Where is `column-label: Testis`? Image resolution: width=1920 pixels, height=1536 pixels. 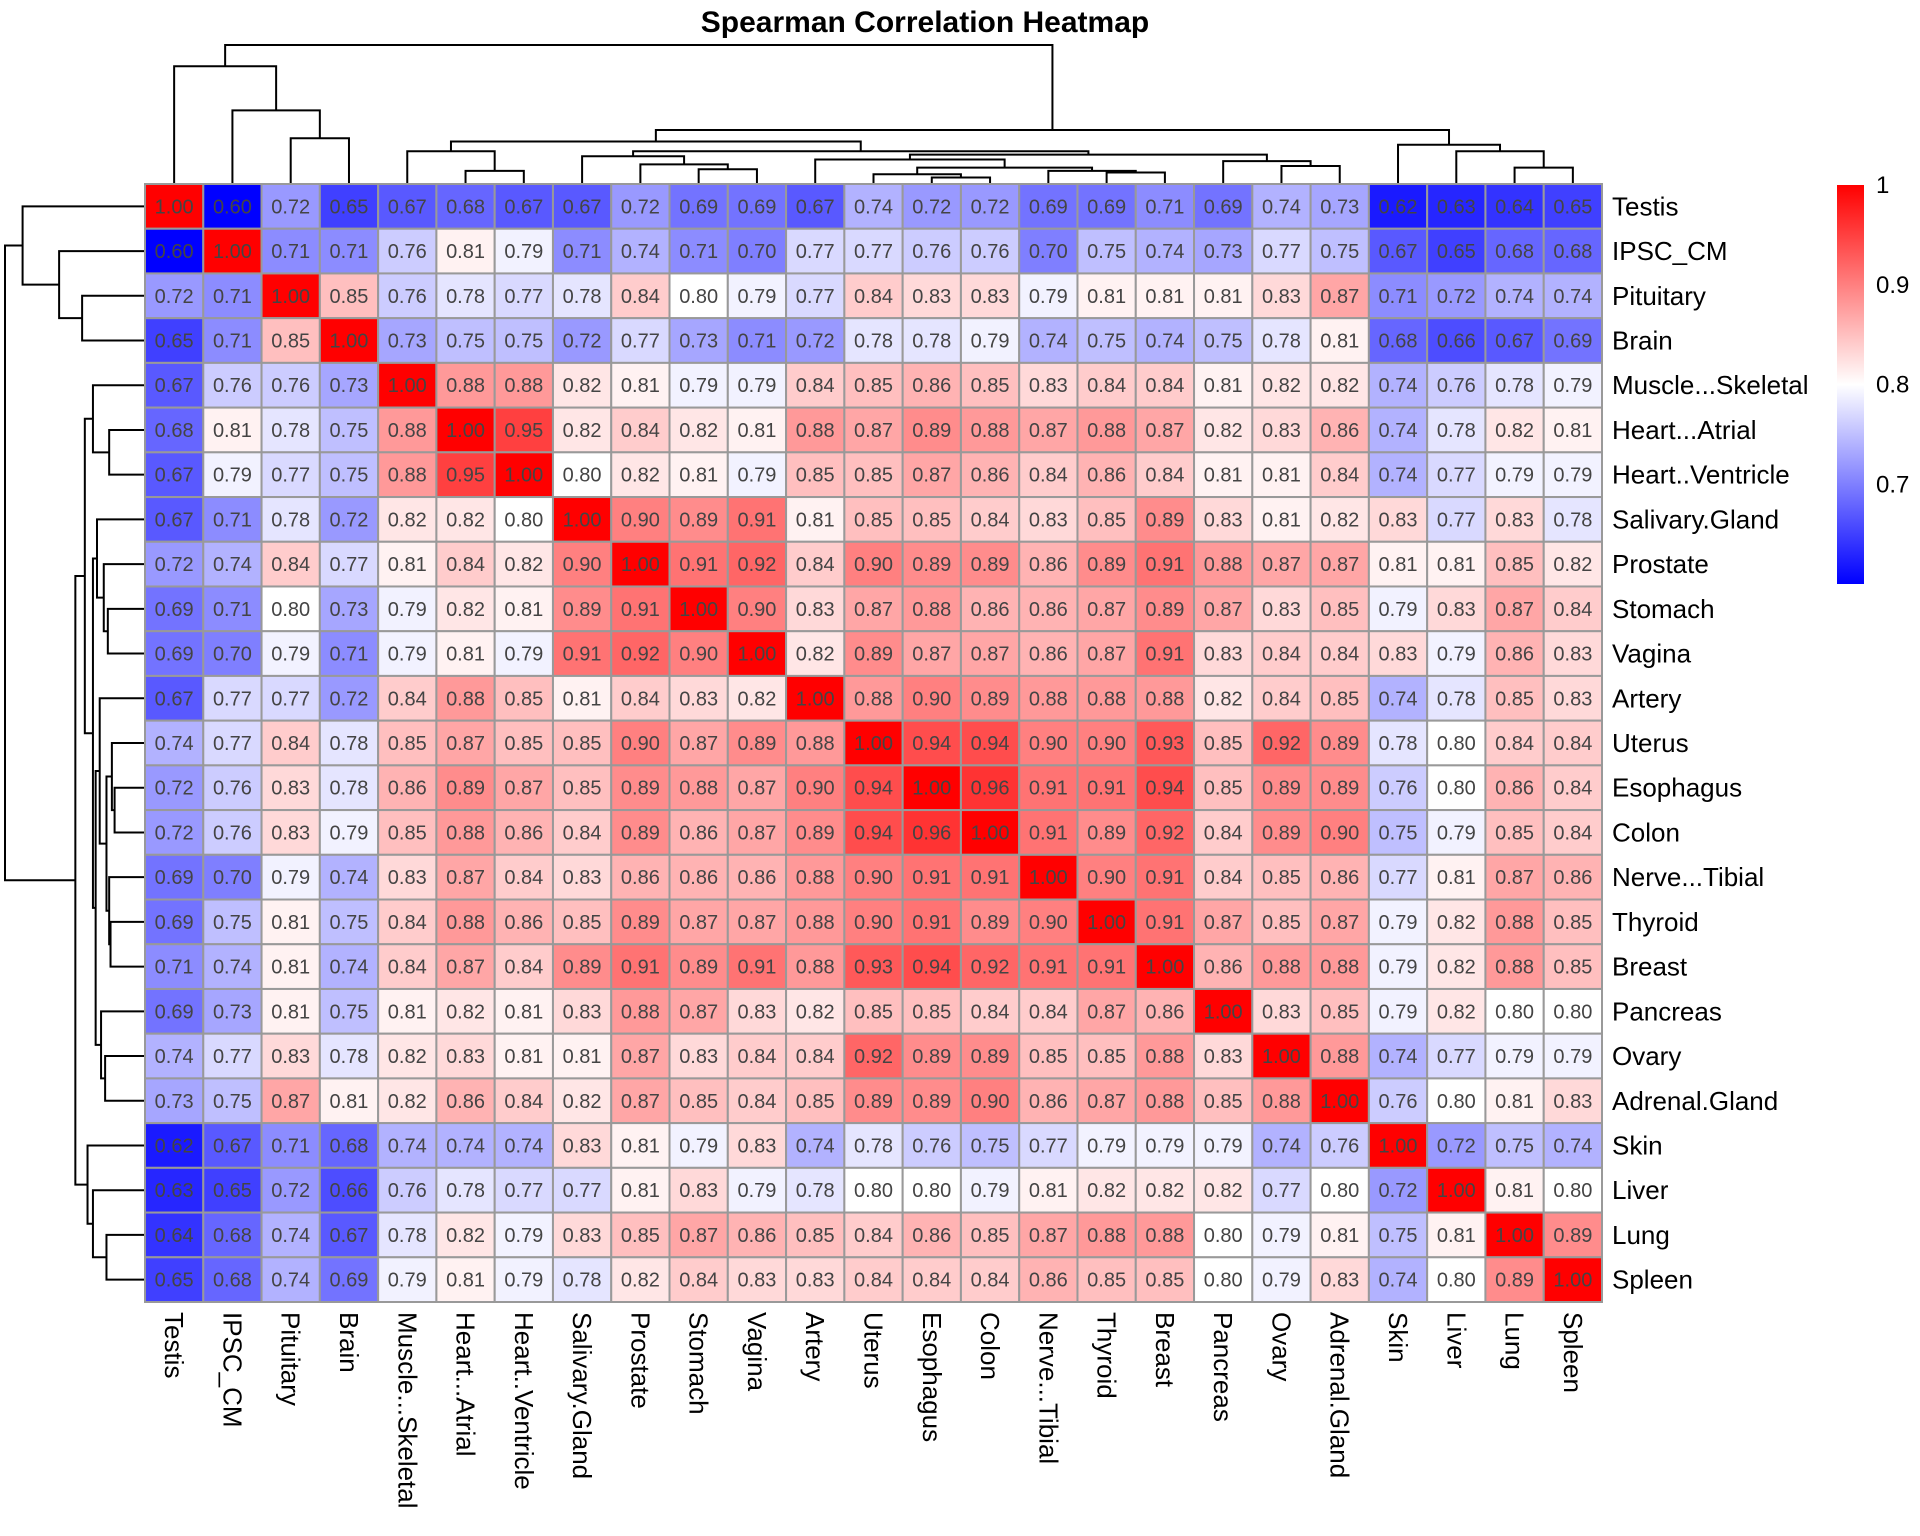
column-label: Testis is located at coordinates (174, 1345).